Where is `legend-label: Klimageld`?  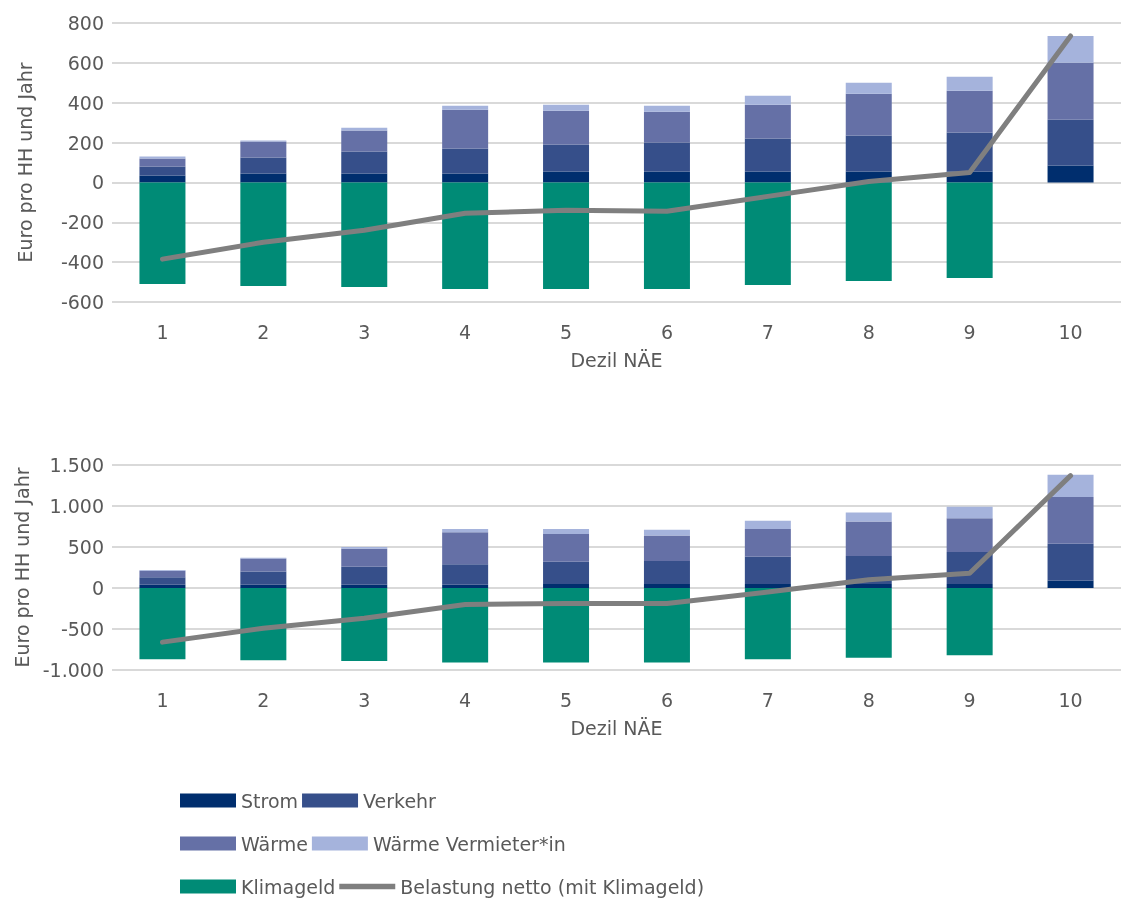
legend-label: Klimageld is located at coordinates (288, 886).